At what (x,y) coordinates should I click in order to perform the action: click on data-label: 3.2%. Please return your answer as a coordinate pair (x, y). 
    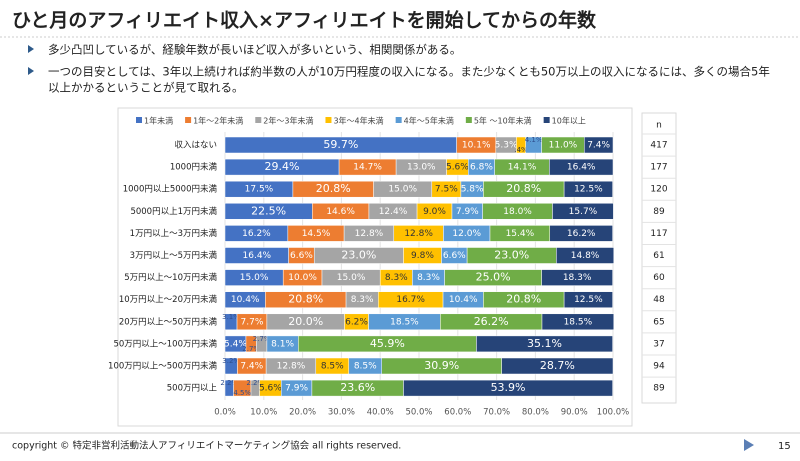
    Looking at the image, I should click on (231, 361).